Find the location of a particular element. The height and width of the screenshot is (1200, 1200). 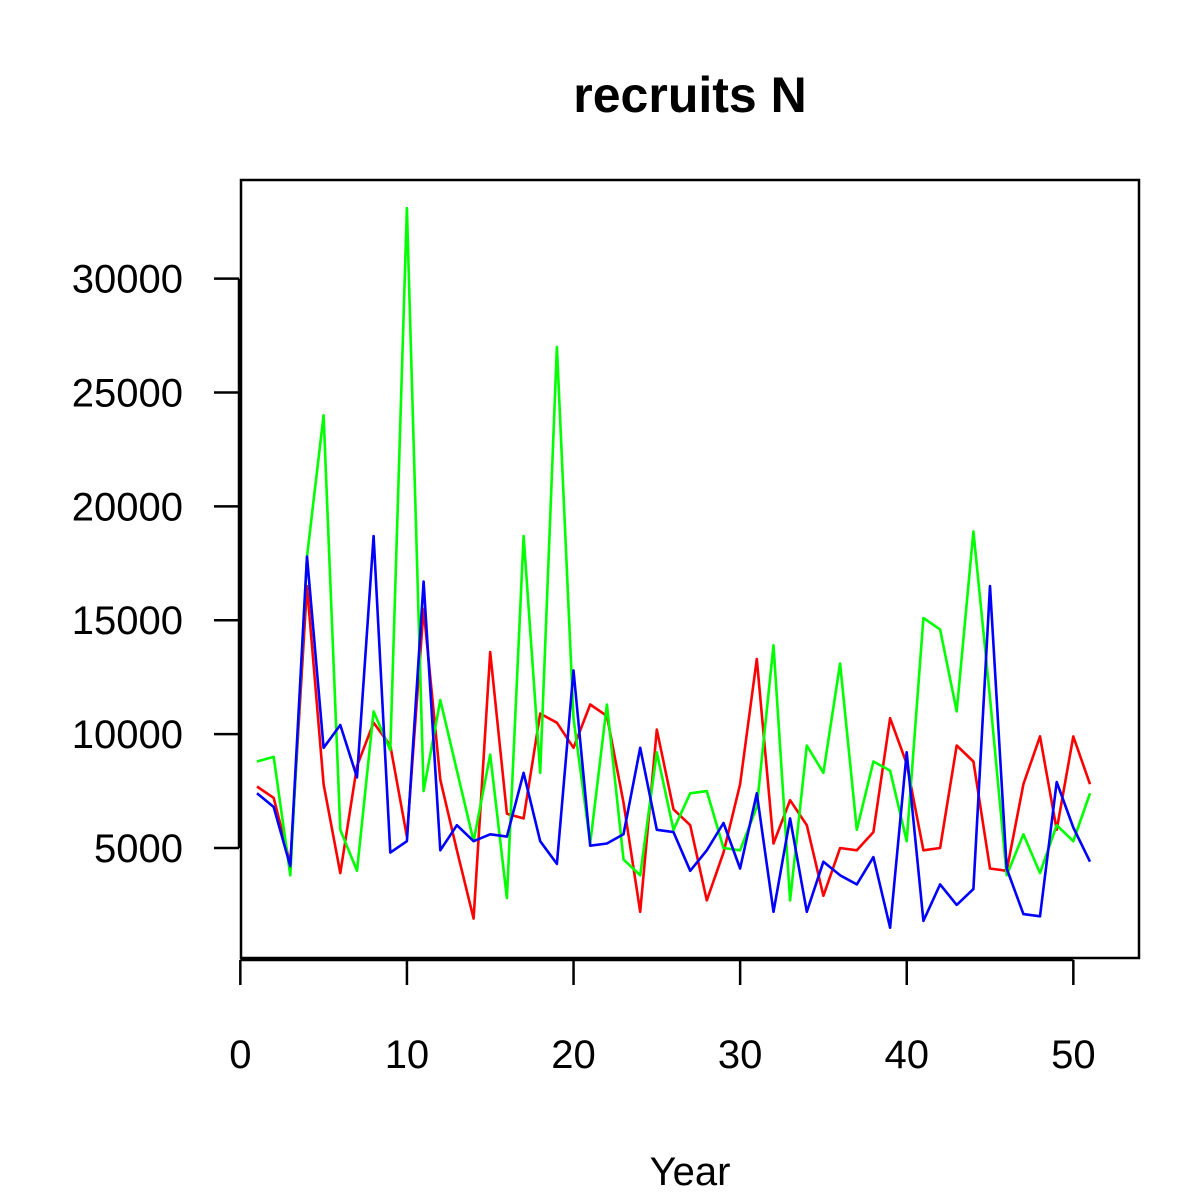

x-axis: 0 10 20 30 40 50 is located at coordinates (662, 1017).